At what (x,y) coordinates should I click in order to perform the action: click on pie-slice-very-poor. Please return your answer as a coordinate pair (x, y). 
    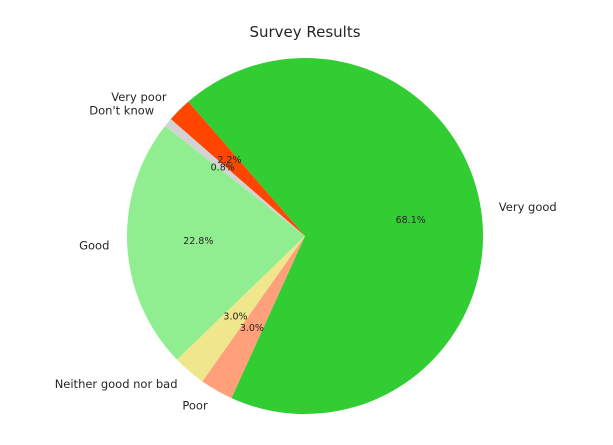
    Looking at the image, I should click on (237, 168).